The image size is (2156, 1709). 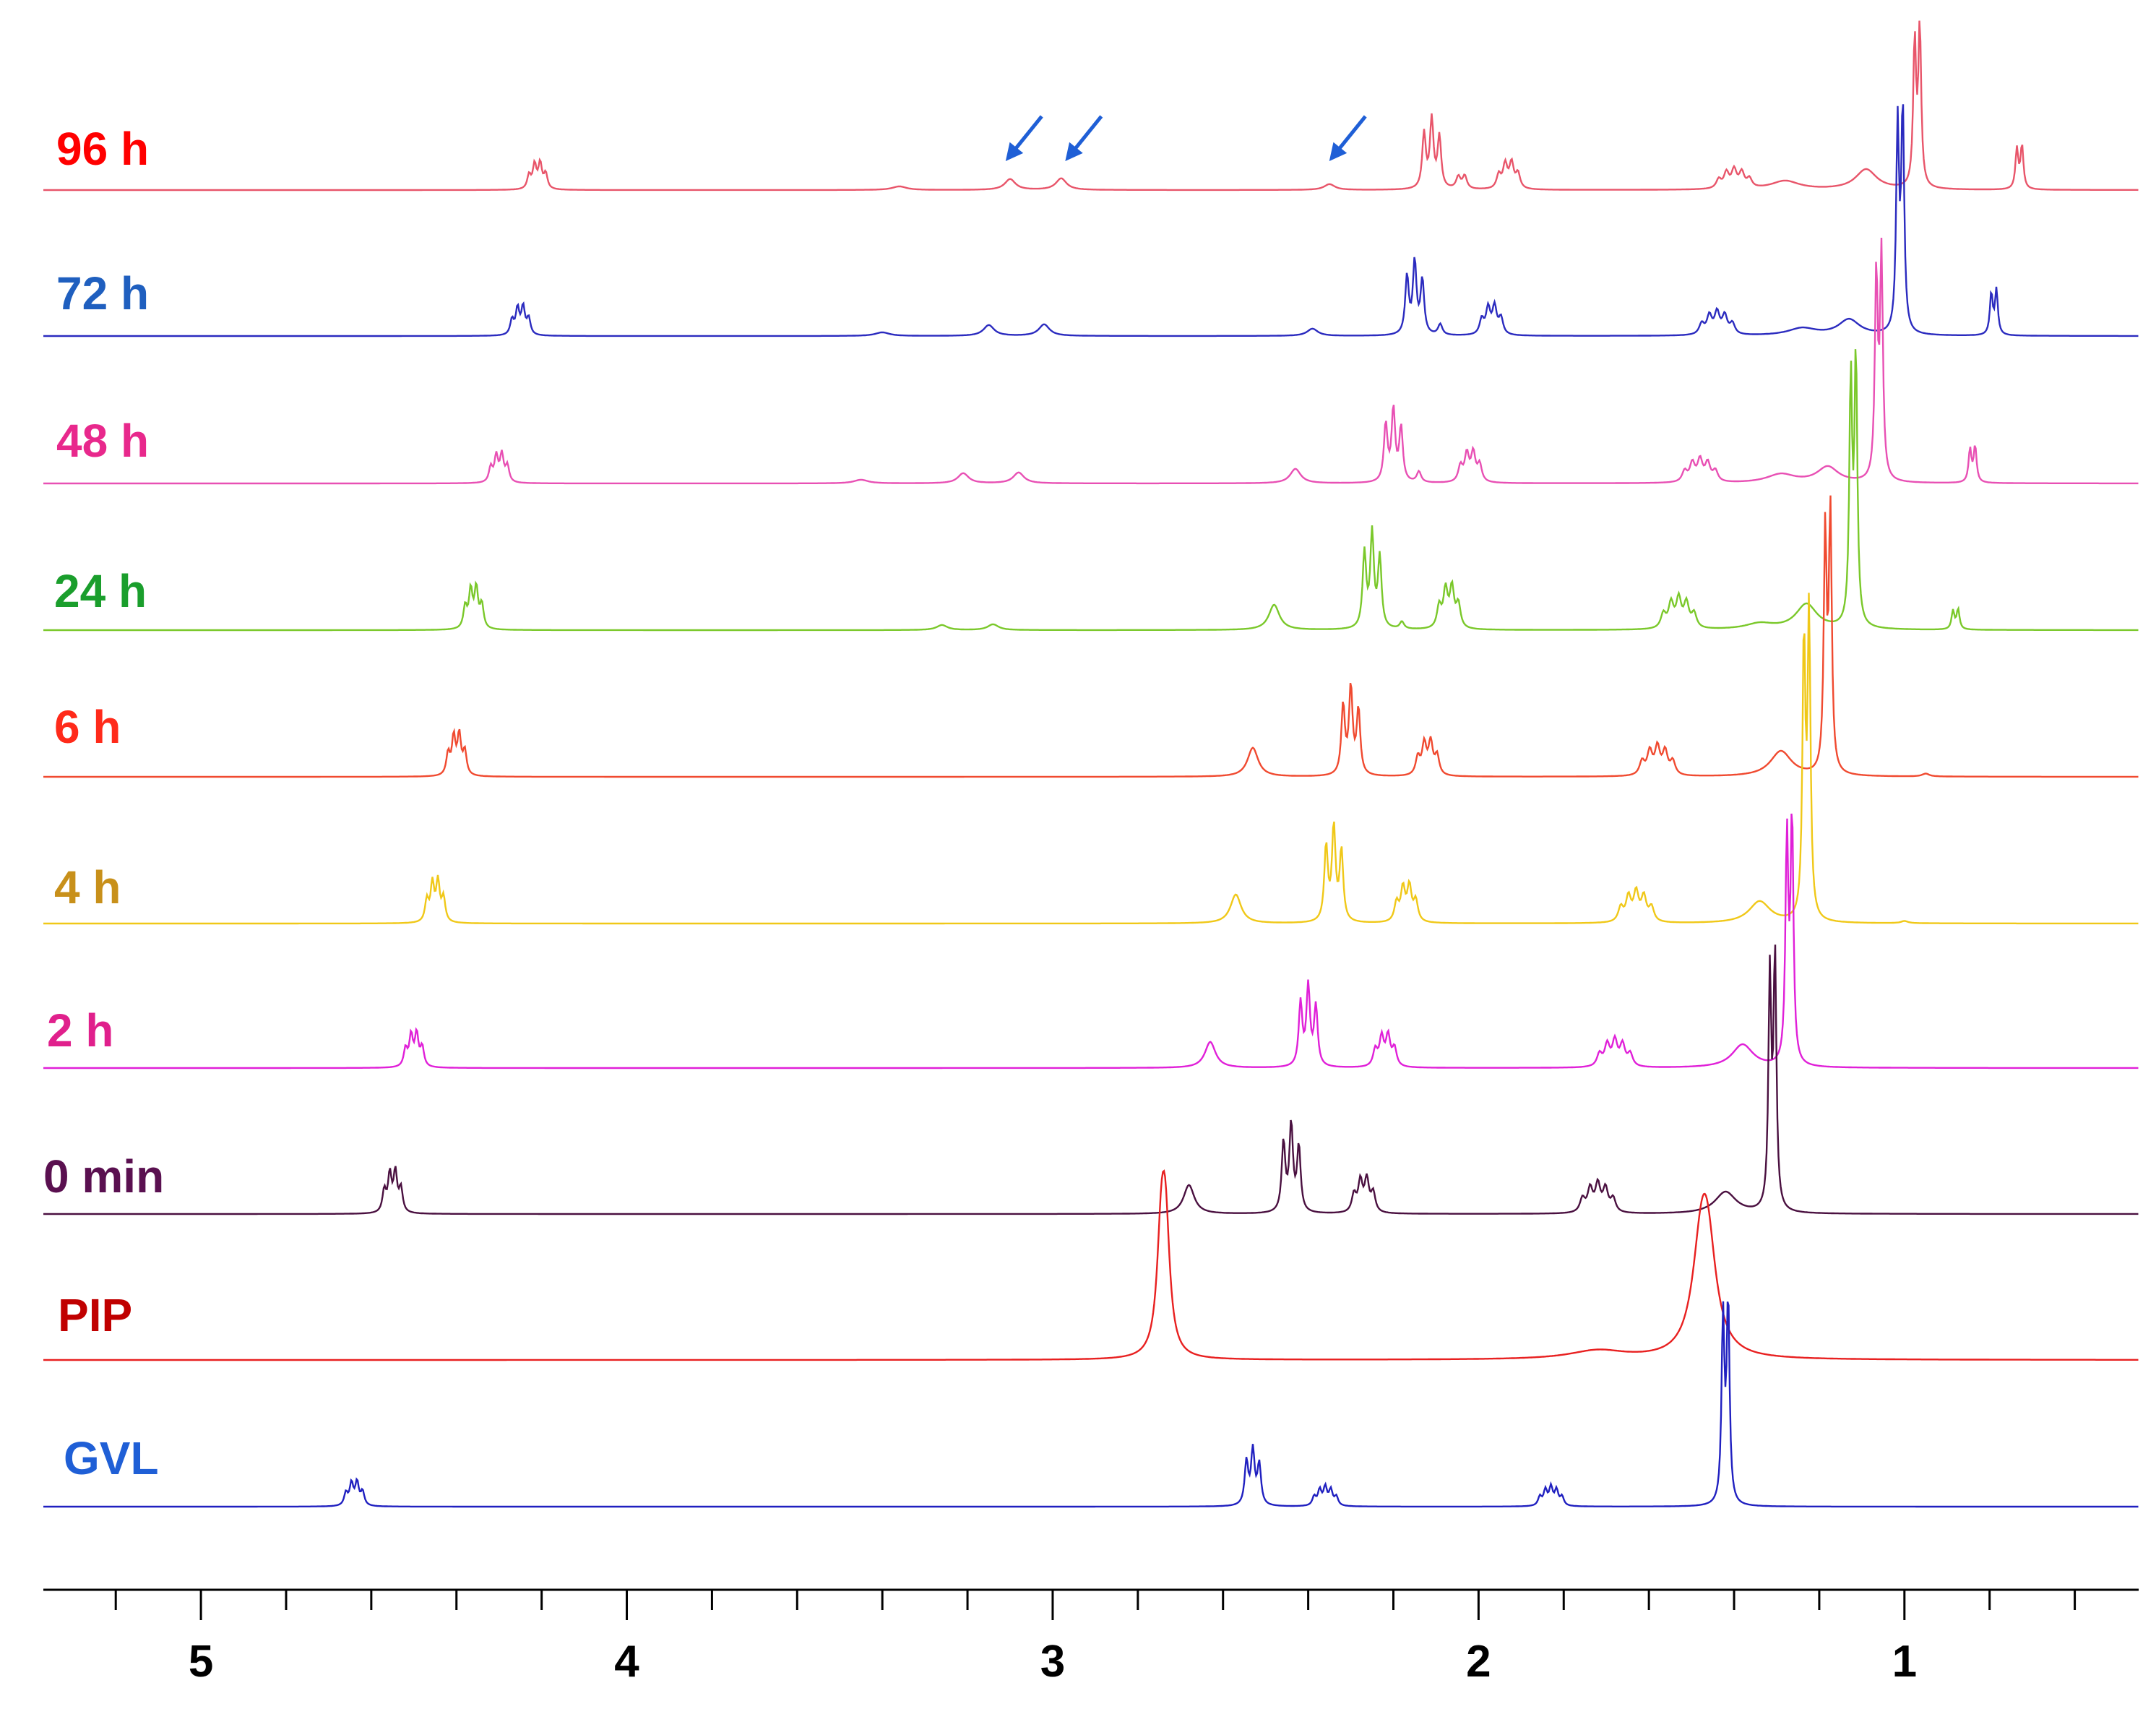 I want to click on annotation-arrows, so click(x=1186, y=138).